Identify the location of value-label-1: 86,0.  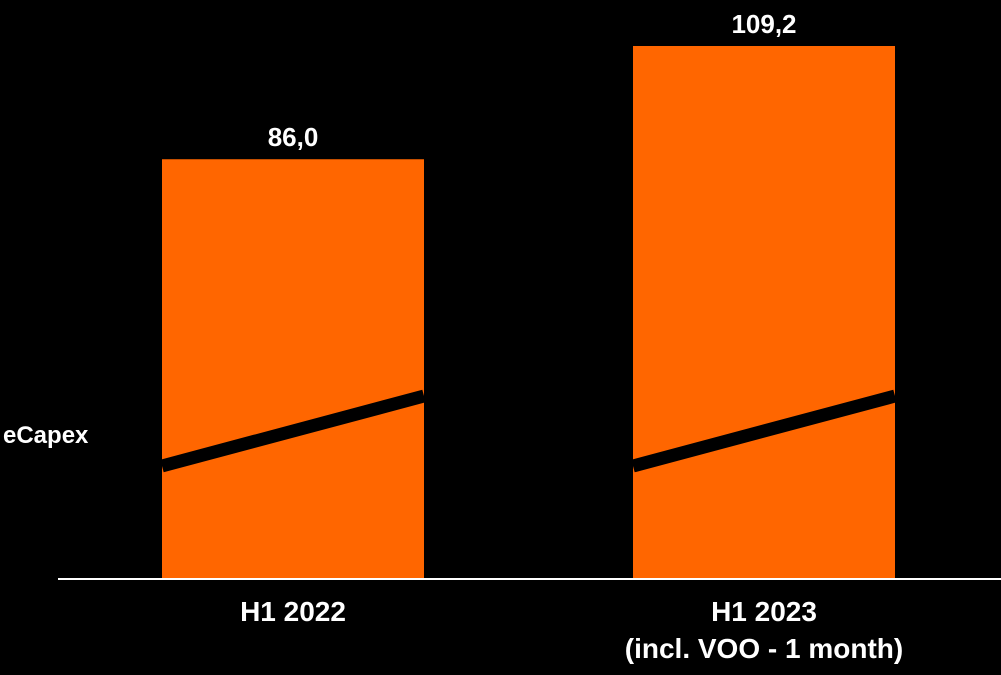
(293, 137).